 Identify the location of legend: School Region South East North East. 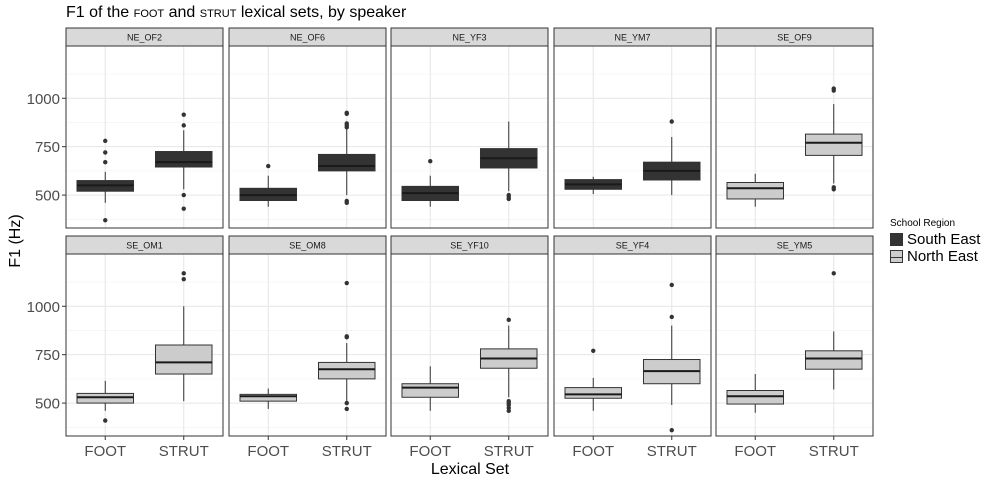
(935, 241).